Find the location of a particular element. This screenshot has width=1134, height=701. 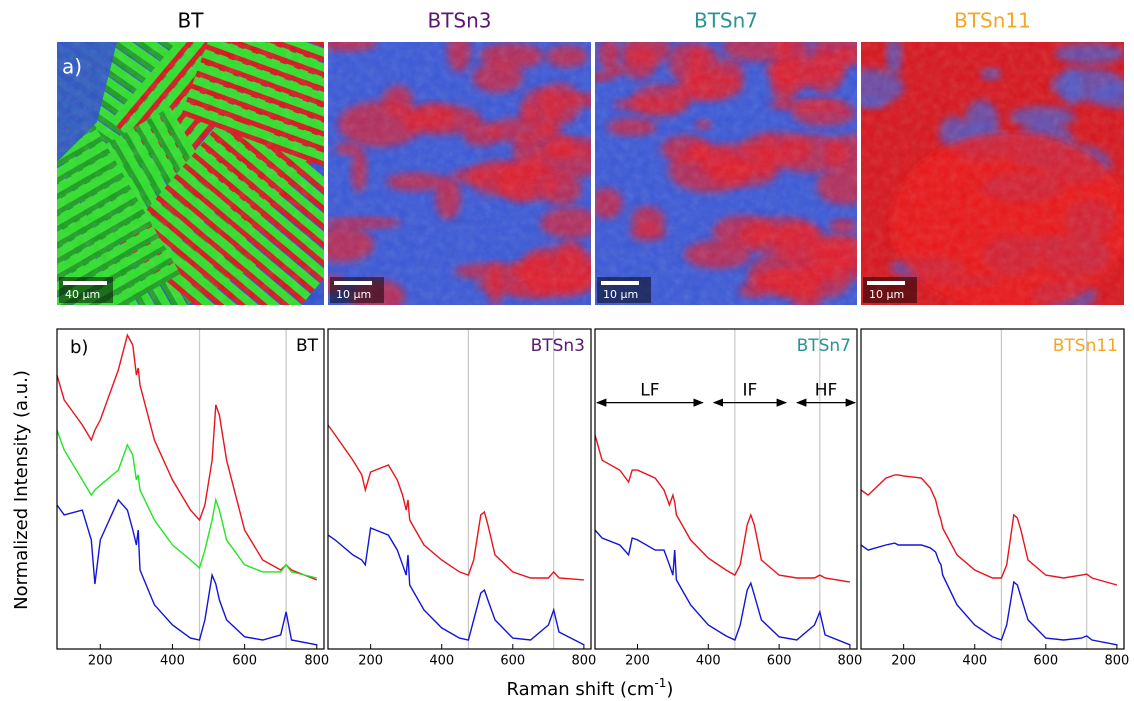

spectrum-label: BTSn7 is located at coordinates (824, 346).